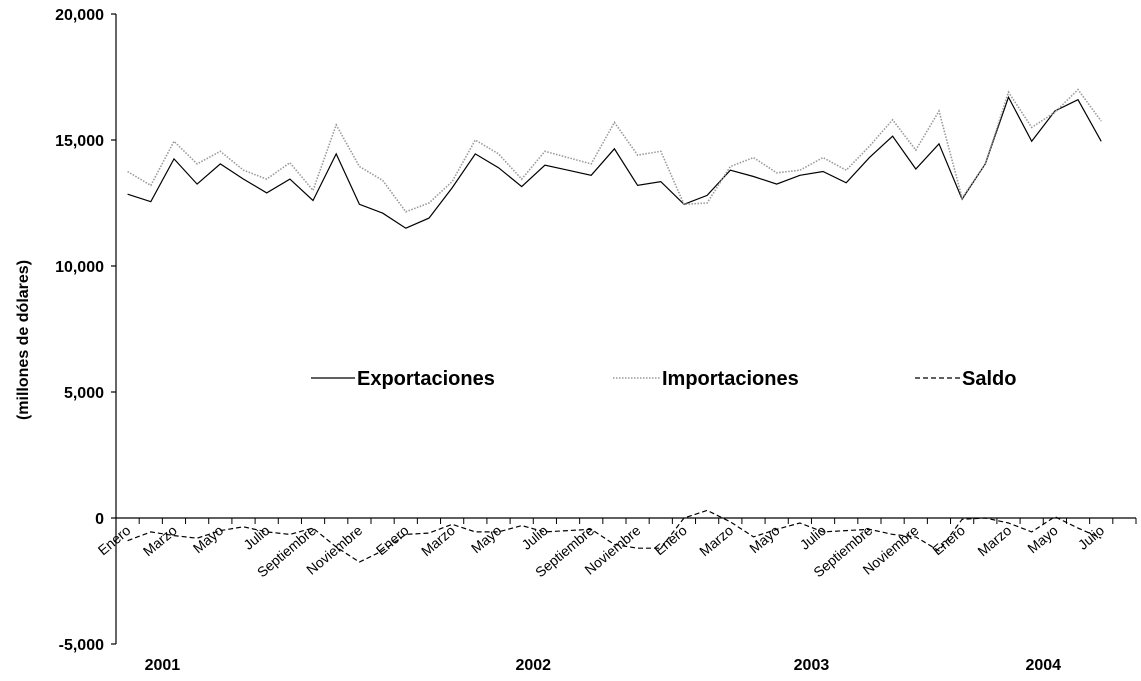 The image size is (1141, 681). Describe the element at coordinates (426, 379) in the screenshot. I see `legend-label: Exportaciones` at that location.